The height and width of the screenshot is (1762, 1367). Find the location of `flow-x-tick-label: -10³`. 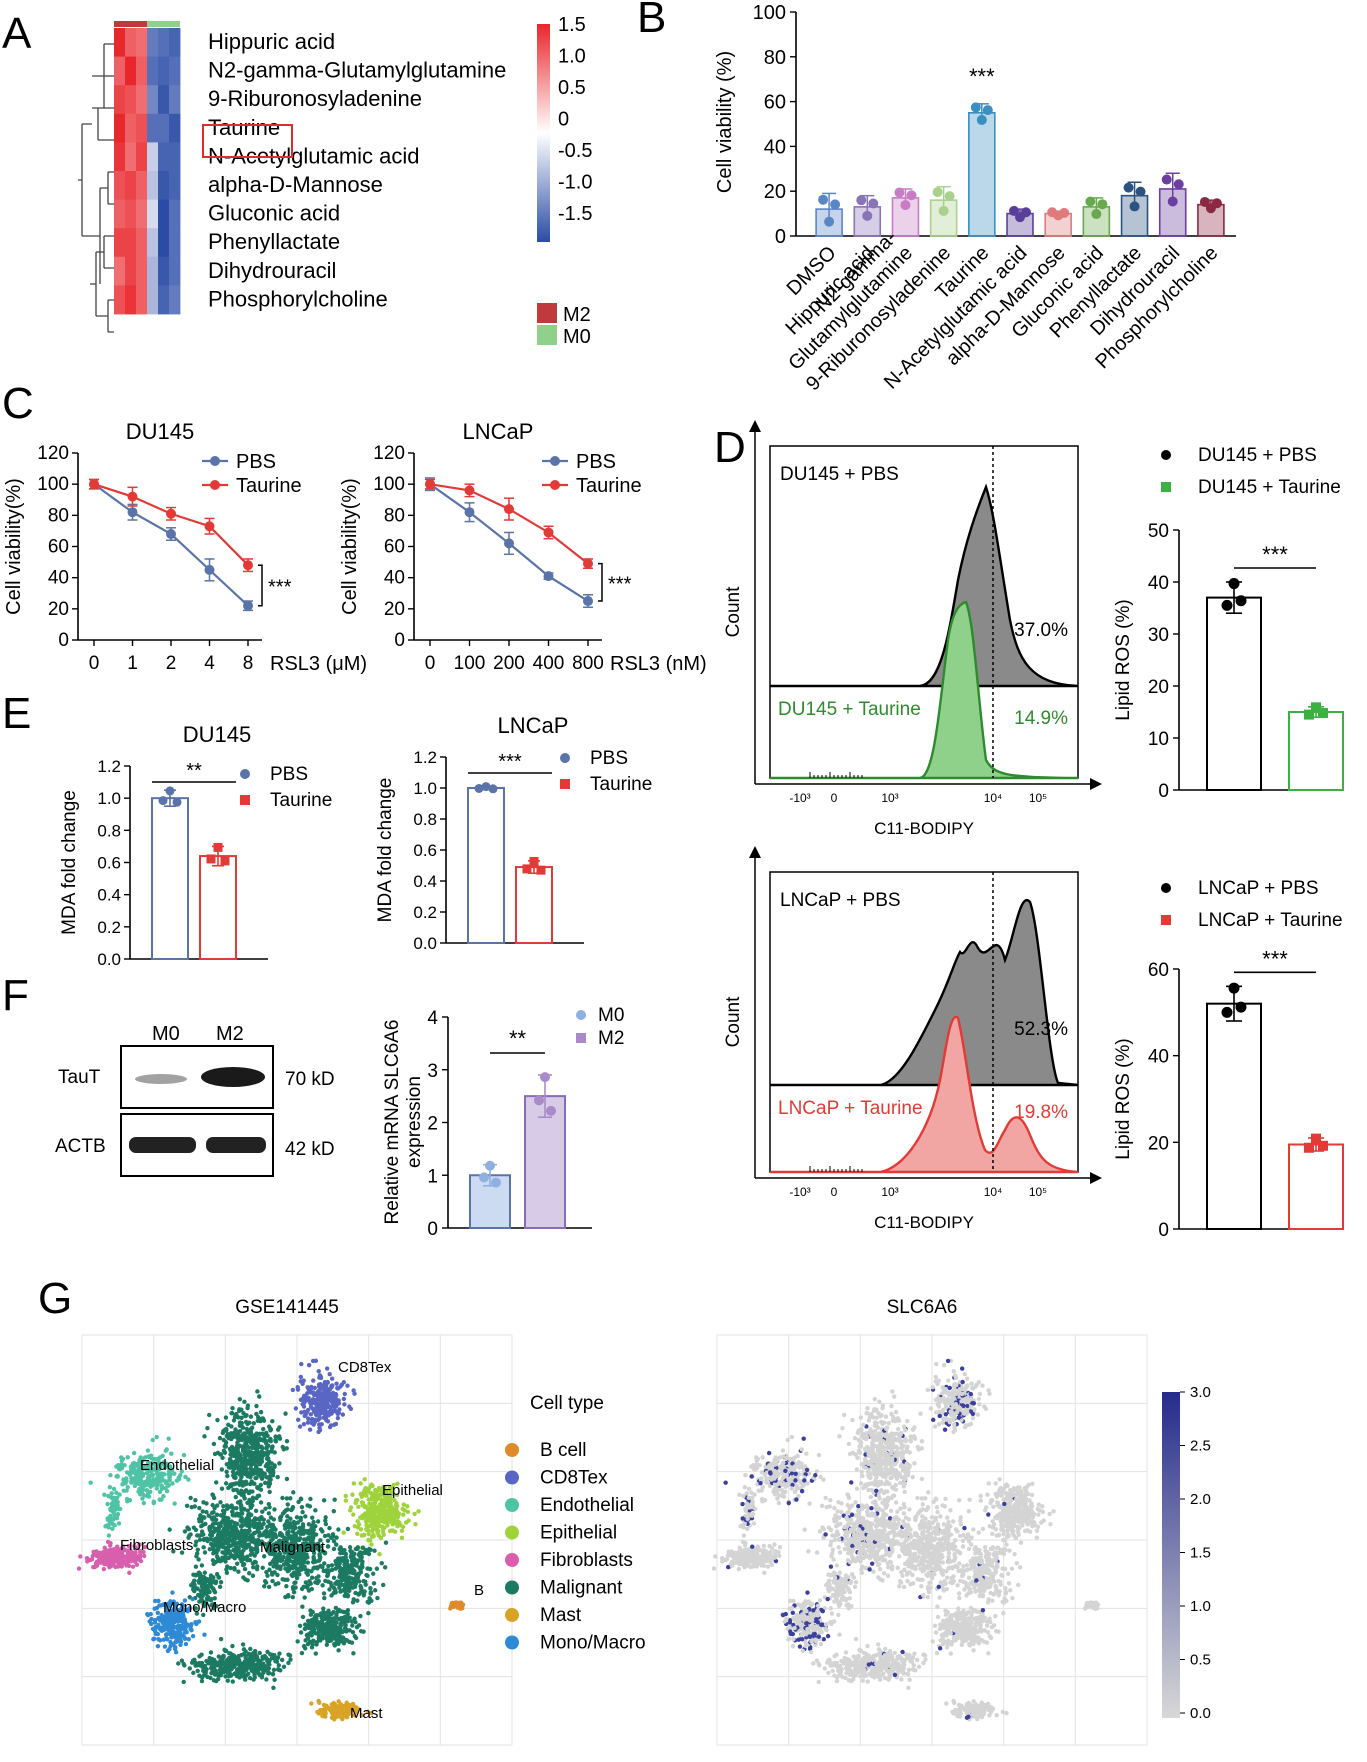

flow-x-tick-label: -10³ is located at coordinates (799, 1192).